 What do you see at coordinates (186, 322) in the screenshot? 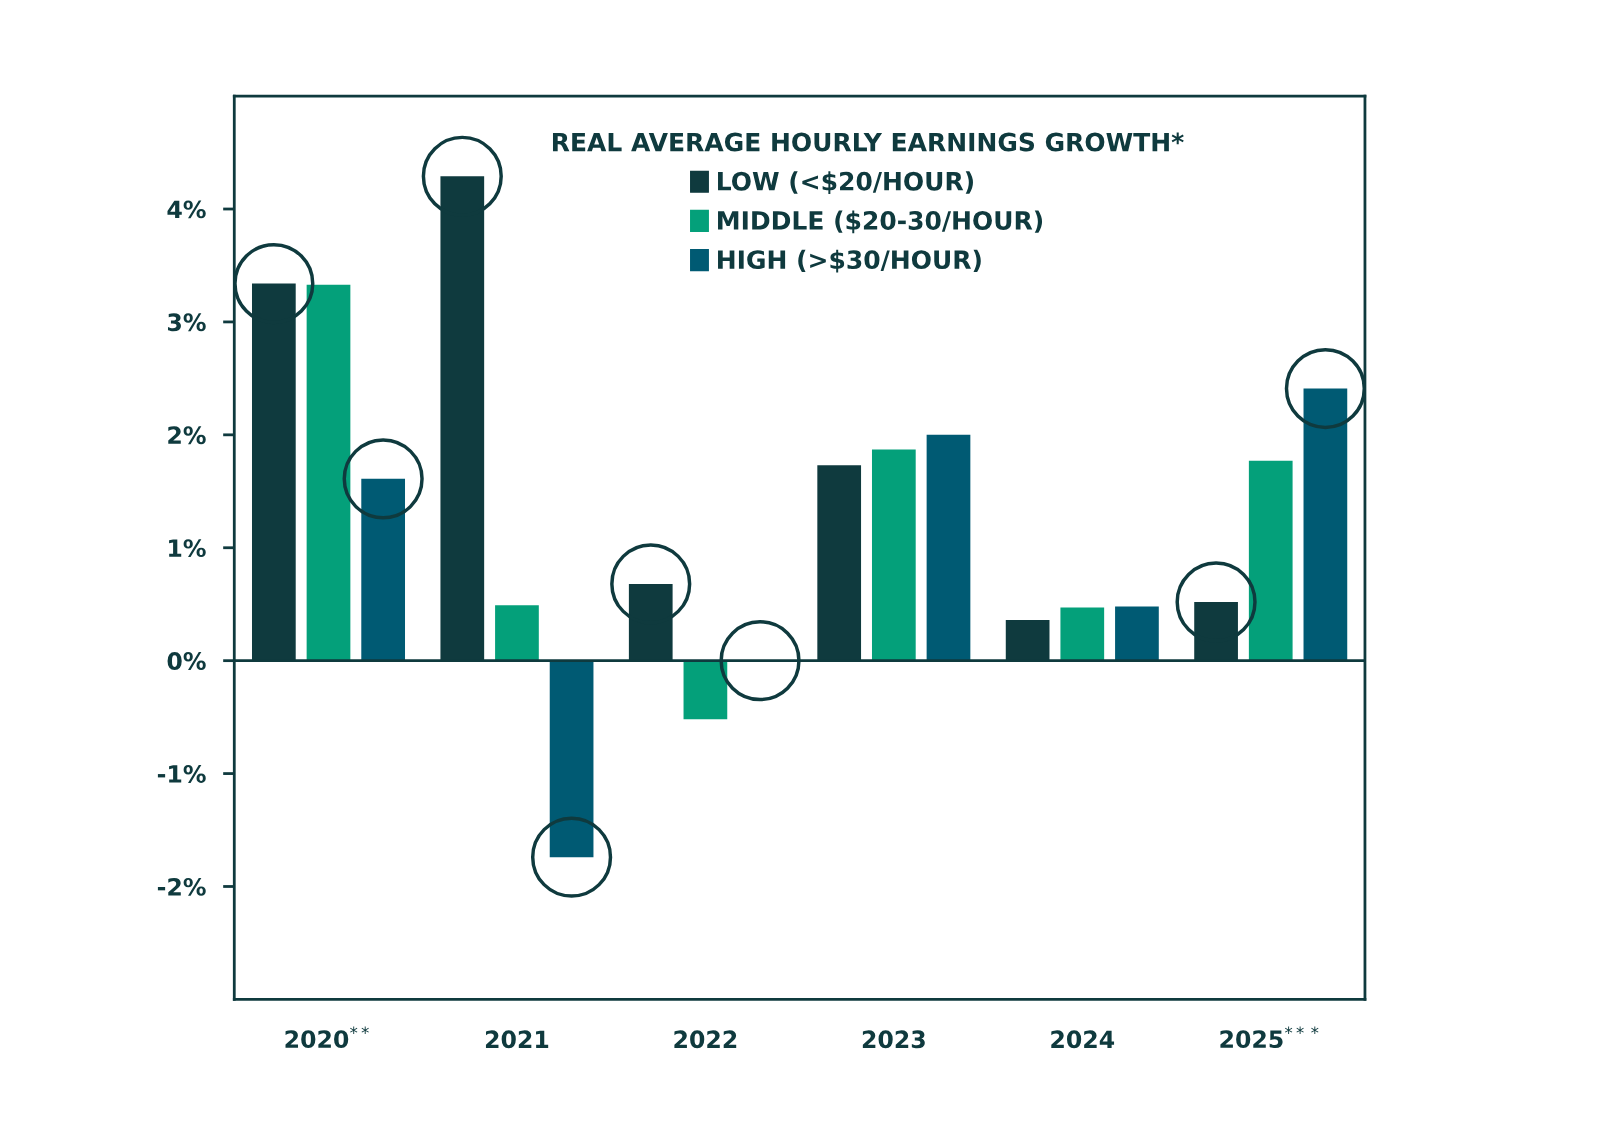
I see `y-tick-label: 3%` at bounding box center [186, 322].